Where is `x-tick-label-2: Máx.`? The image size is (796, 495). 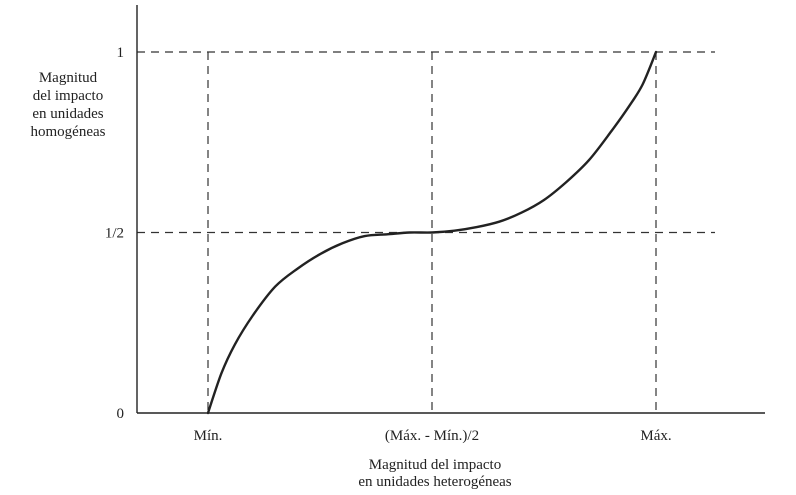 x-tick-label-2: Máx. is located at coordinates (655, 436).